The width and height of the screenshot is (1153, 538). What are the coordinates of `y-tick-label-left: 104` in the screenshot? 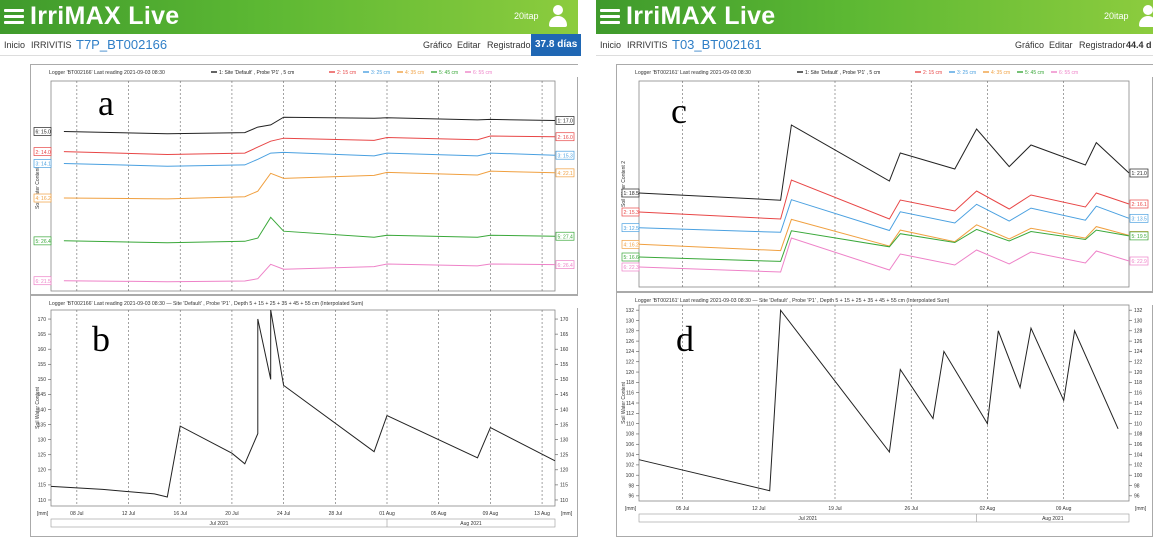 It's located at (630, 455).